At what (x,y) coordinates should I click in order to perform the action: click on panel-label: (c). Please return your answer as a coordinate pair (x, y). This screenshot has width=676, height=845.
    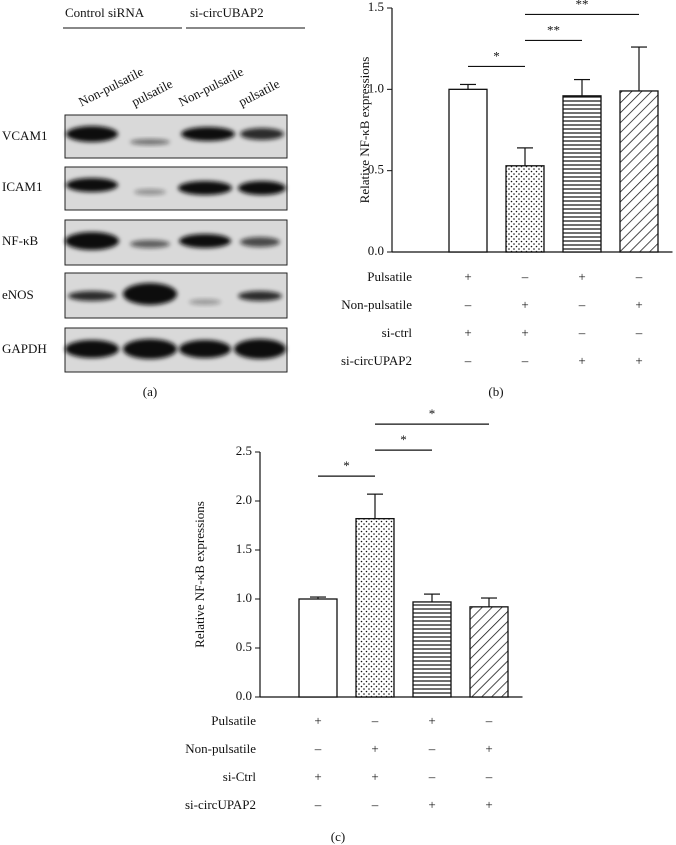
    Looking at the image, I should click on (338, 836).